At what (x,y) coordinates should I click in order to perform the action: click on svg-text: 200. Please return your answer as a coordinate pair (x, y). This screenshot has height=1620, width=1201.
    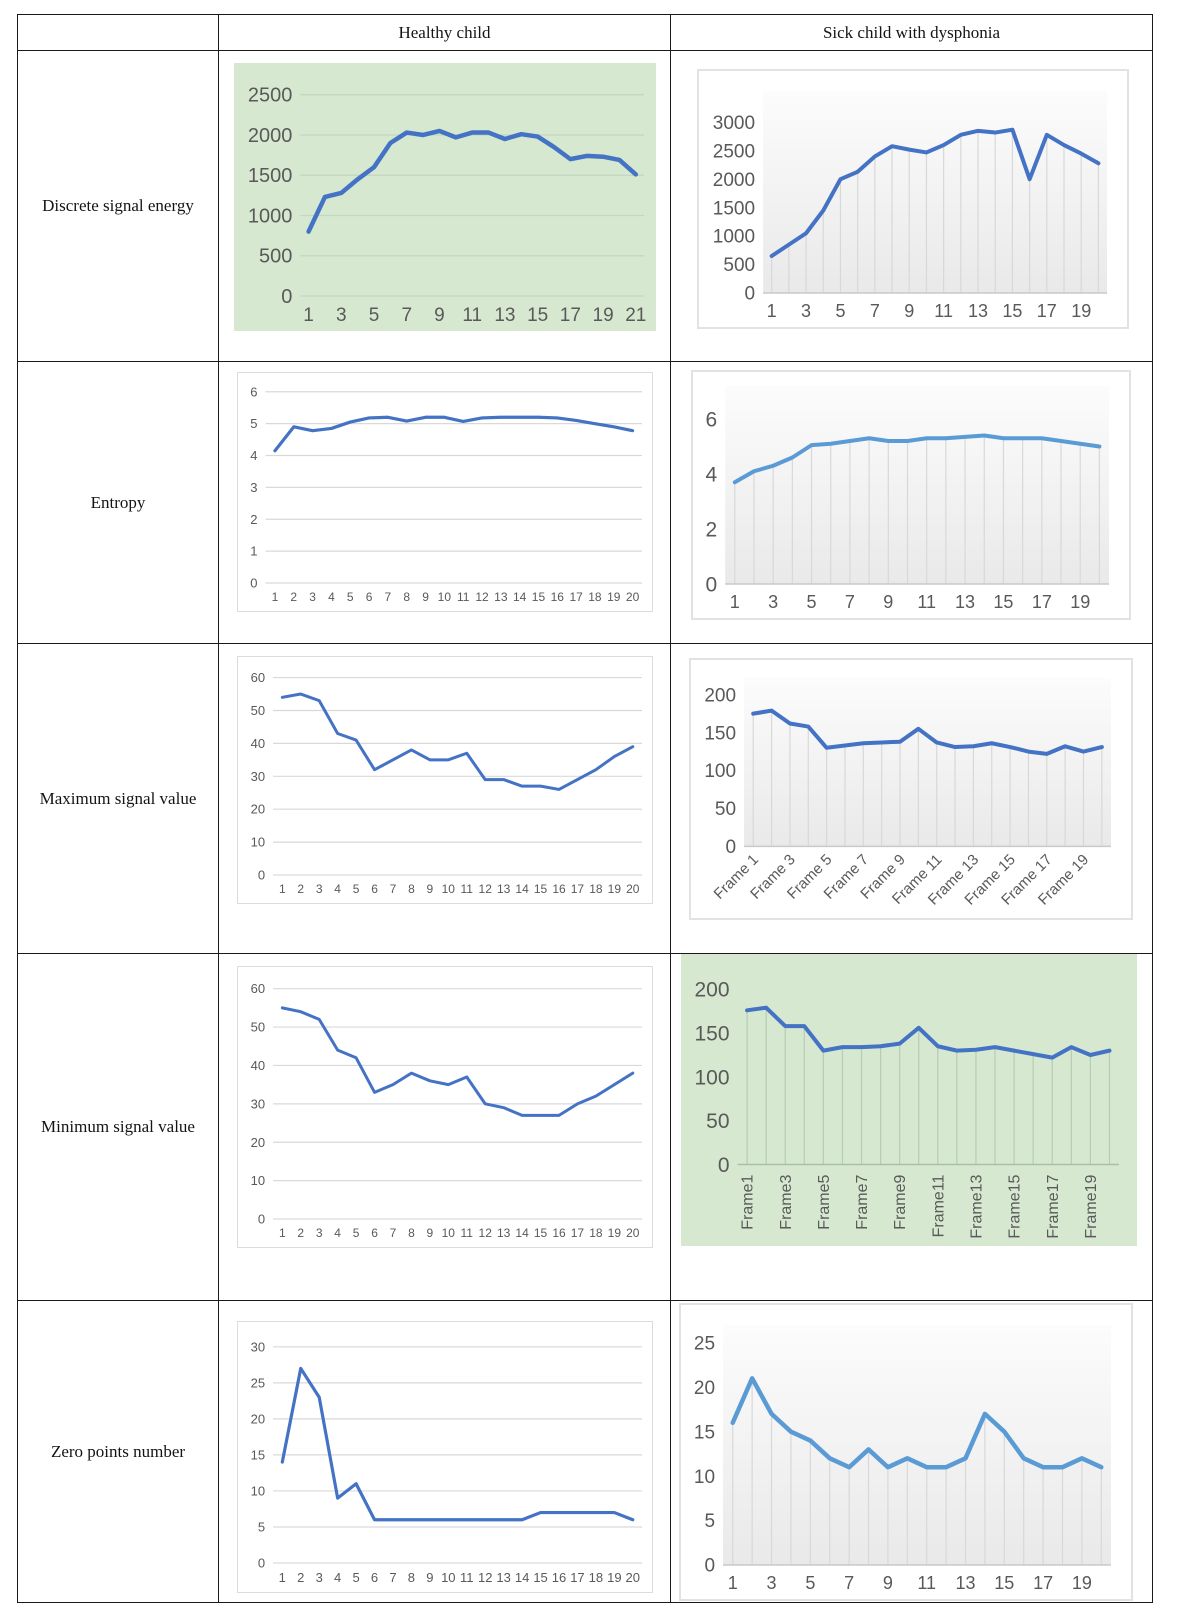
    Looking at the image, I should click on (720, 695).